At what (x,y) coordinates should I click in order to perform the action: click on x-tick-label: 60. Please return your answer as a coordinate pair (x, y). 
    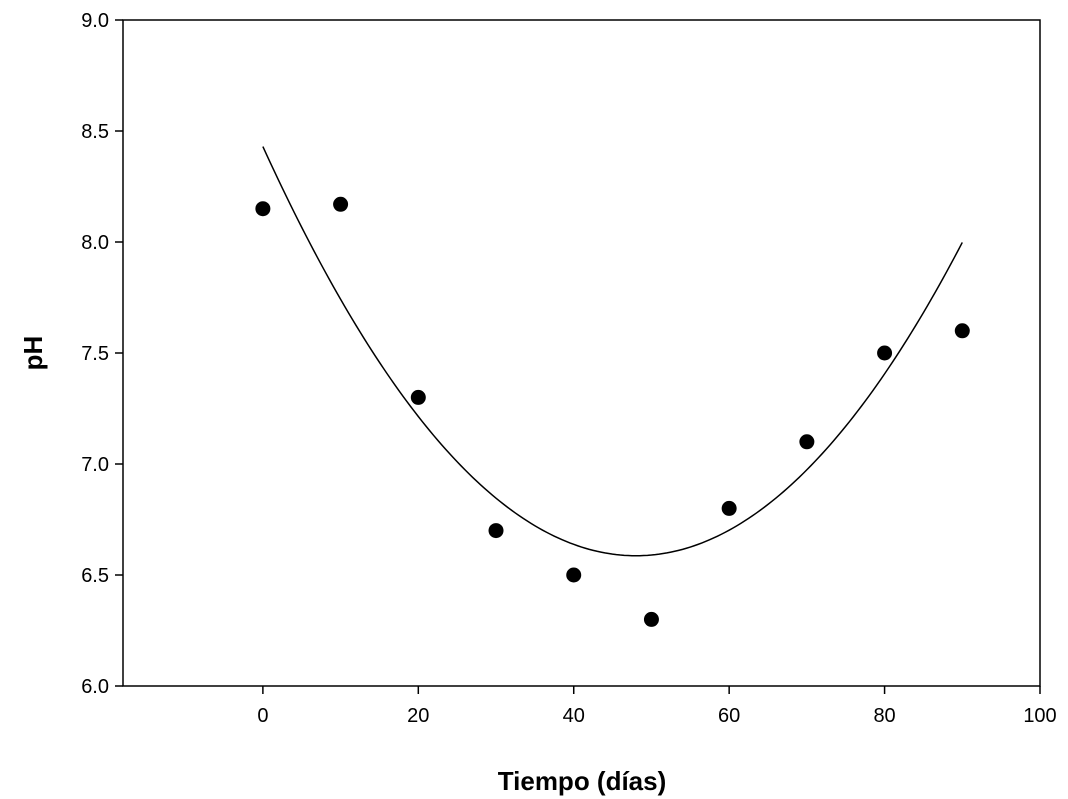
    Looking at the image, I should click on (729, 716).